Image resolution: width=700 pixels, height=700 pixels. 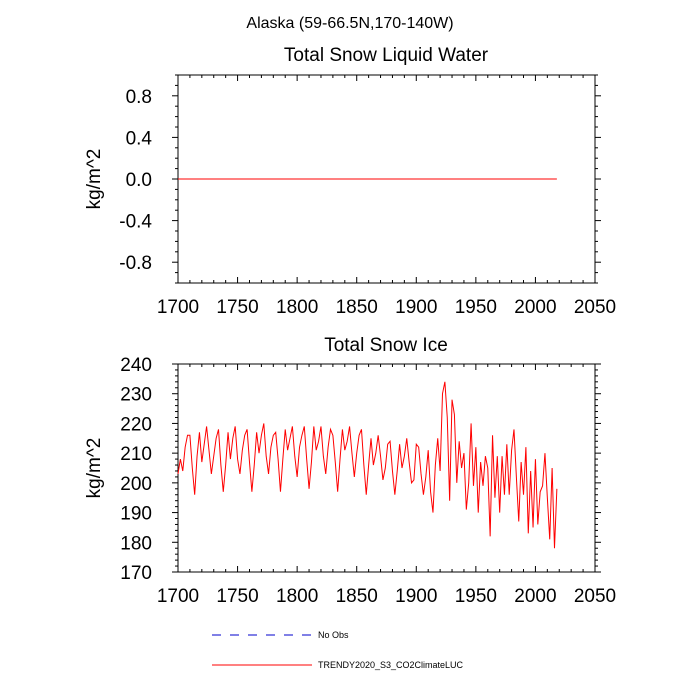 What do you see at coordinates (349, 23) in the screenshot?
I see `figure-title: Alaska (59-66.5N,170-140W)` at bounding box center [349, 23].